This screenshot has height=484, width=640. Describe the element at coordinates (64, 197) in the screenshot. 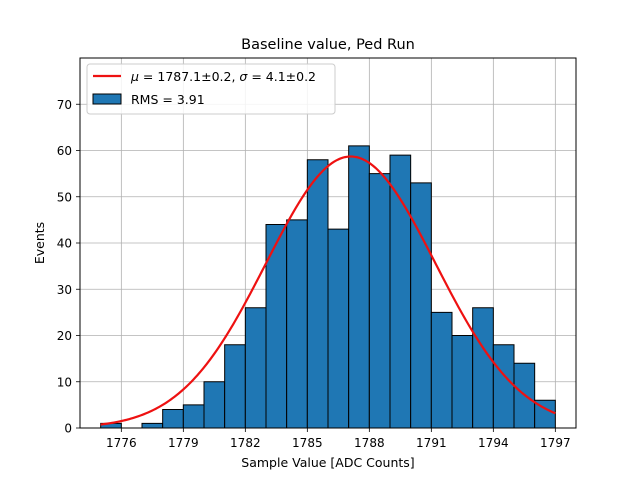

I see `y-tick-label: 50` at that location.